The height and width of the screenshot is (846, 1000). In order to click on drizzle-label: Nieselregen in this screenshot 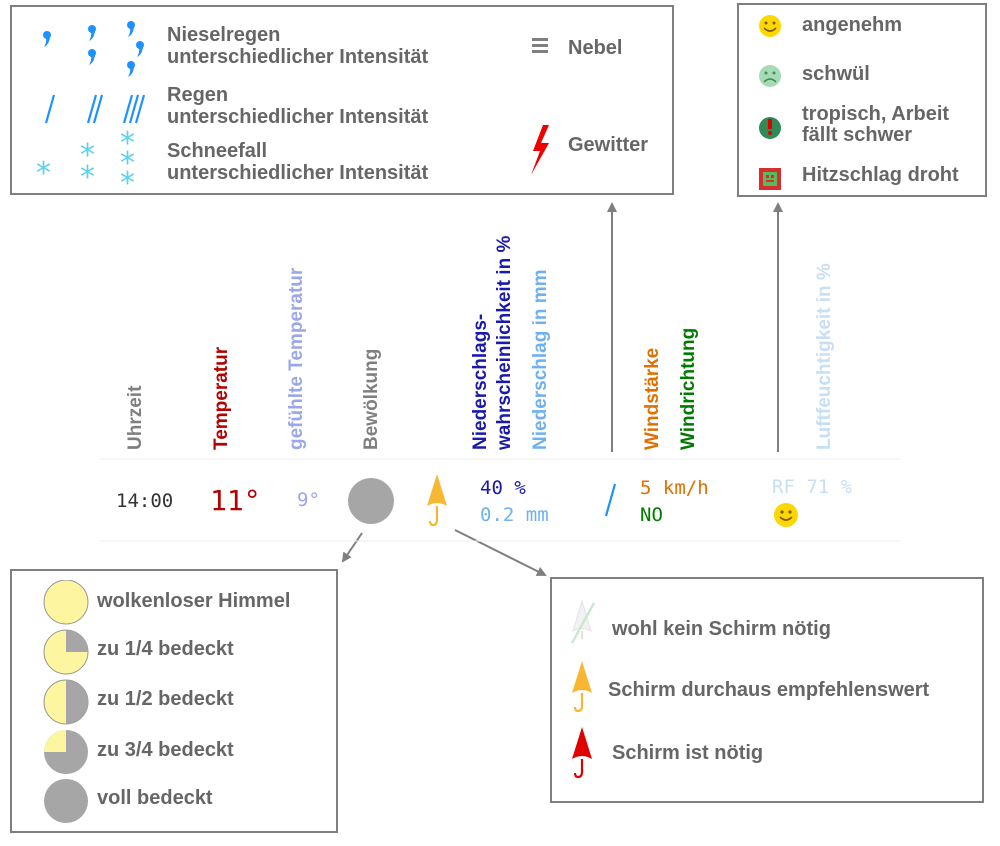, I will do `click(224, 35)`.